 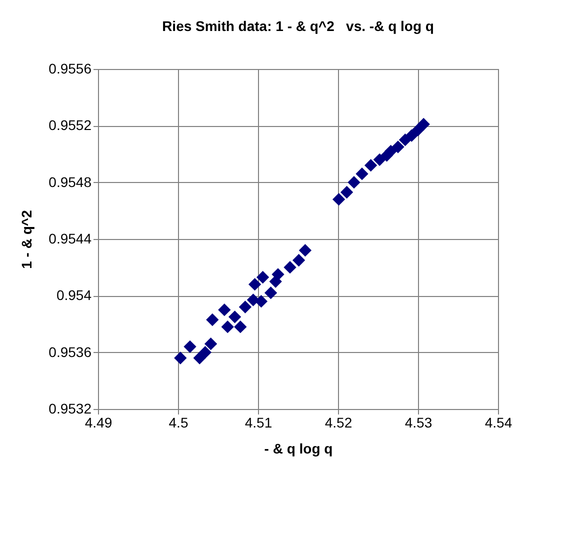 I want to click on x-tick-label: 4.52, so click(x=338, y=422).